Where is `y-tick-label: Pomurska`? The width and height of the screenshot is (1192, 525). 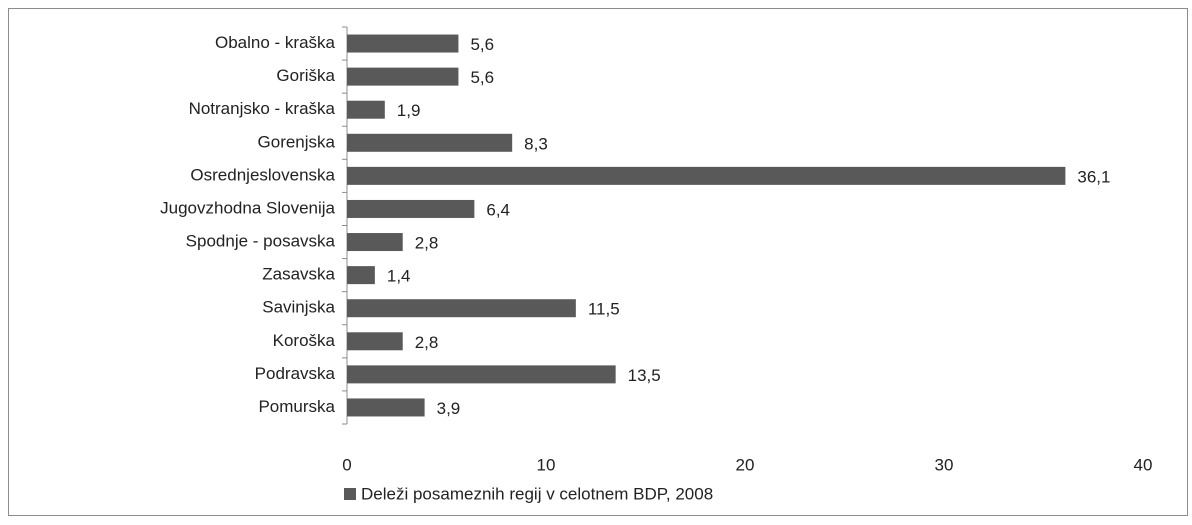 y-tick-label: Pomurska is located at coordinates (296, 406).